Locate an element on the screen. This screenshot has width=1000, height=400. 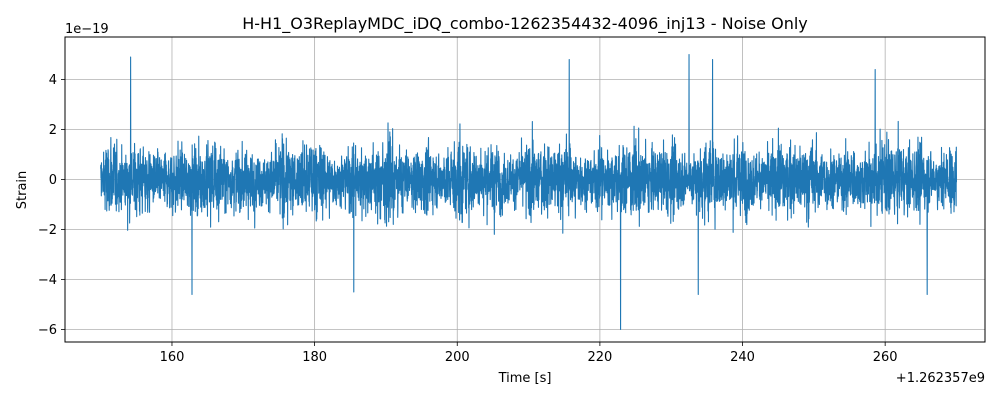
x-tick-label: 180 is located at coordinates (314, 357).